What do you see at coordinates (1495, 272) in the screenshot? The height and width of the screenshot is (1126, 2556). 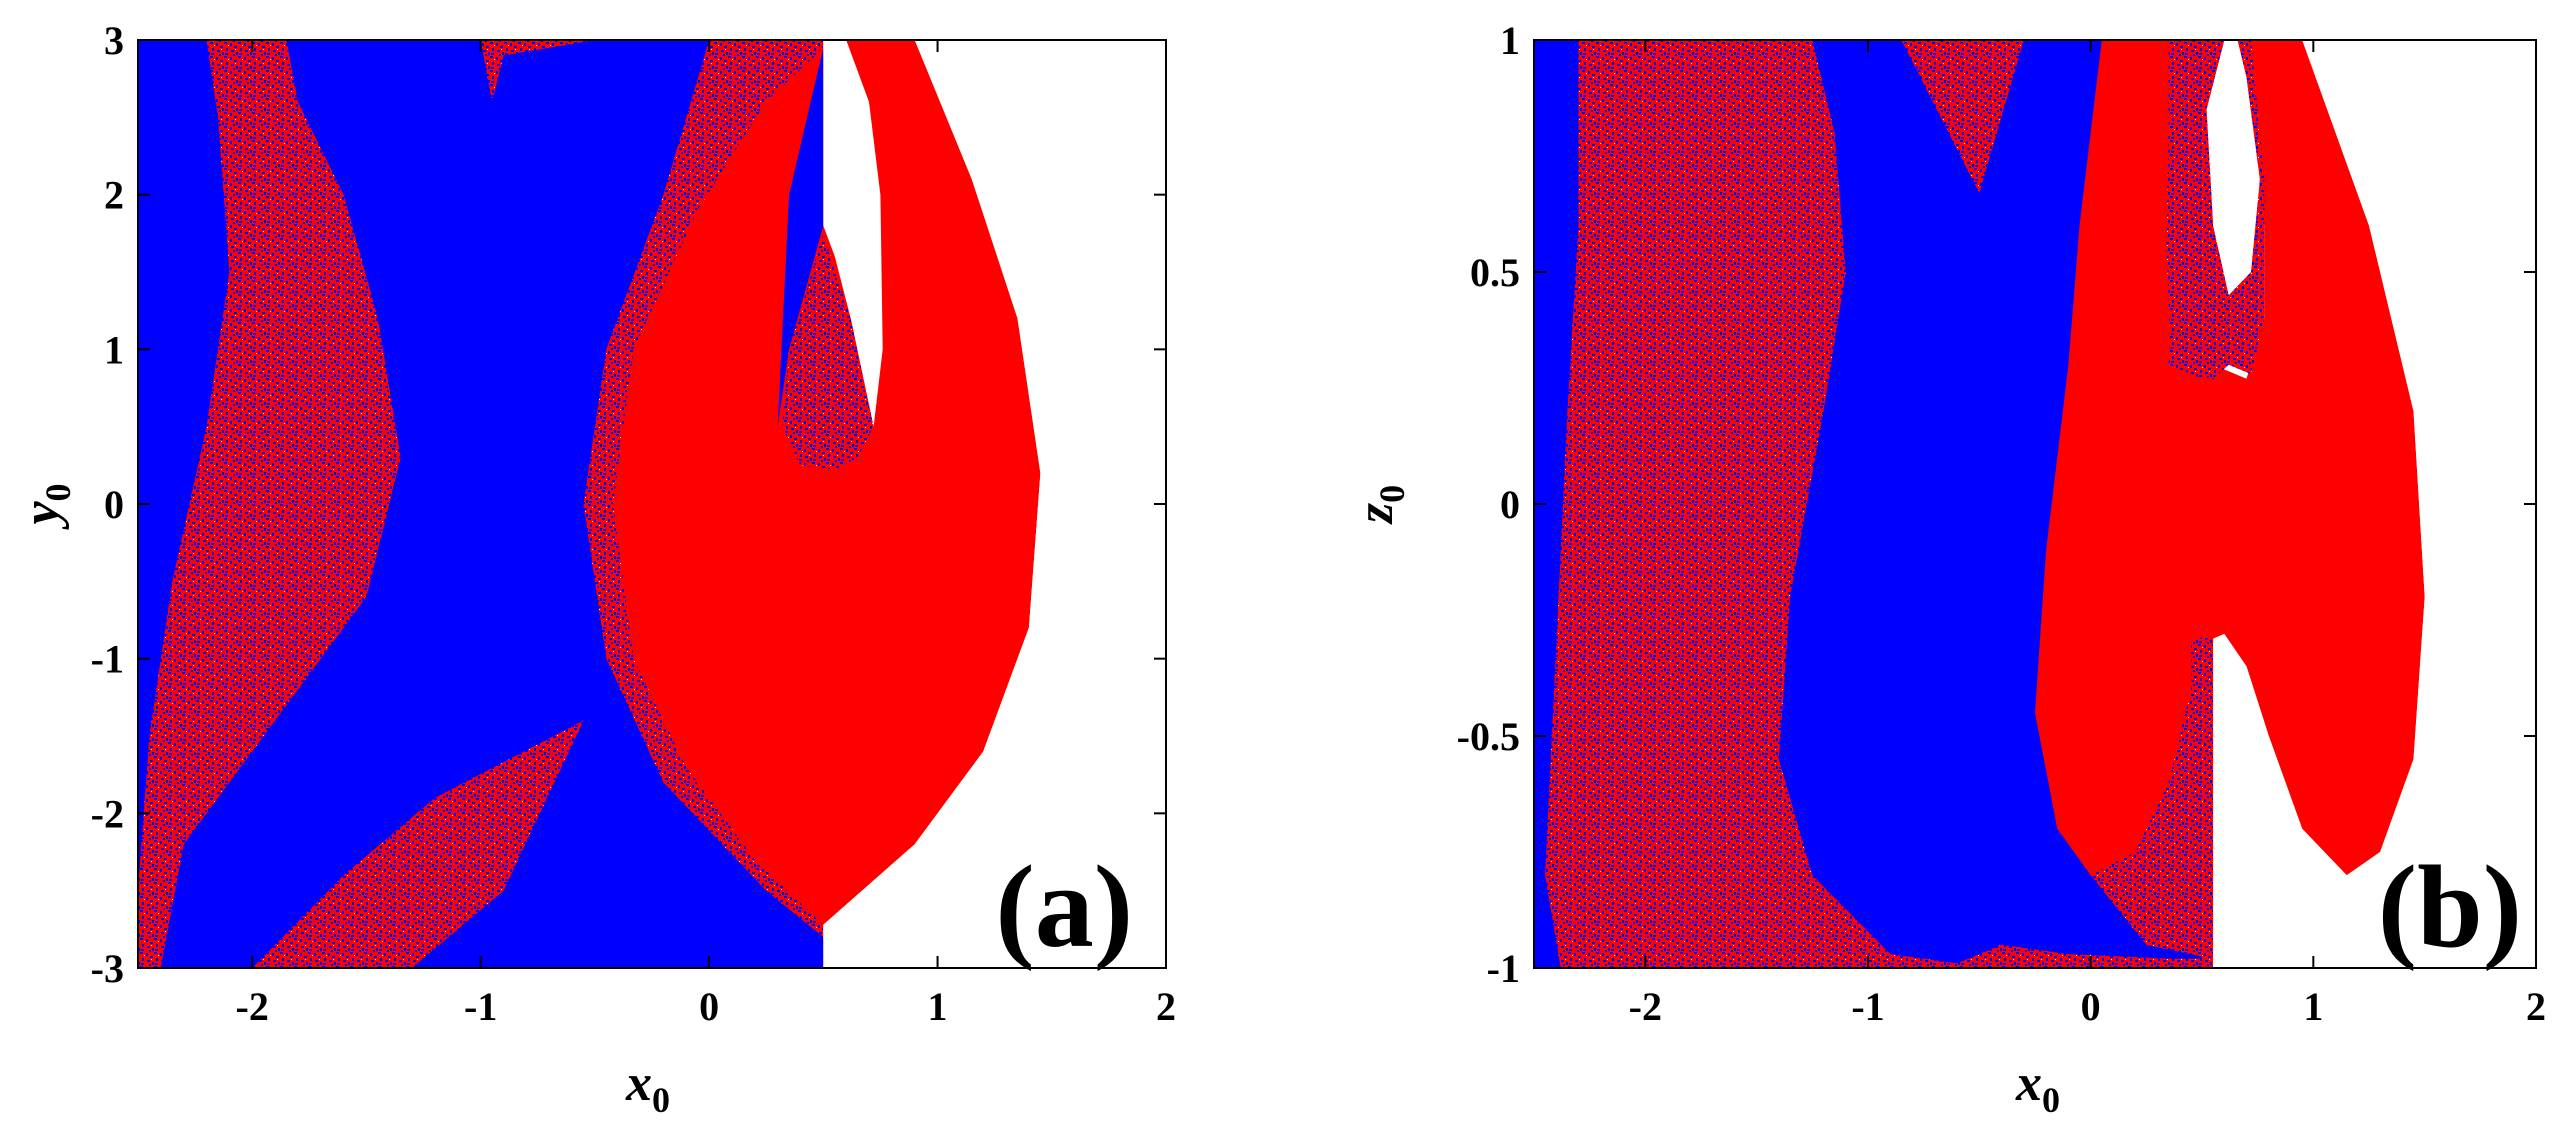 I see `panel-b-y-tick-label: 0.5` at bounding box center [1495, 272].